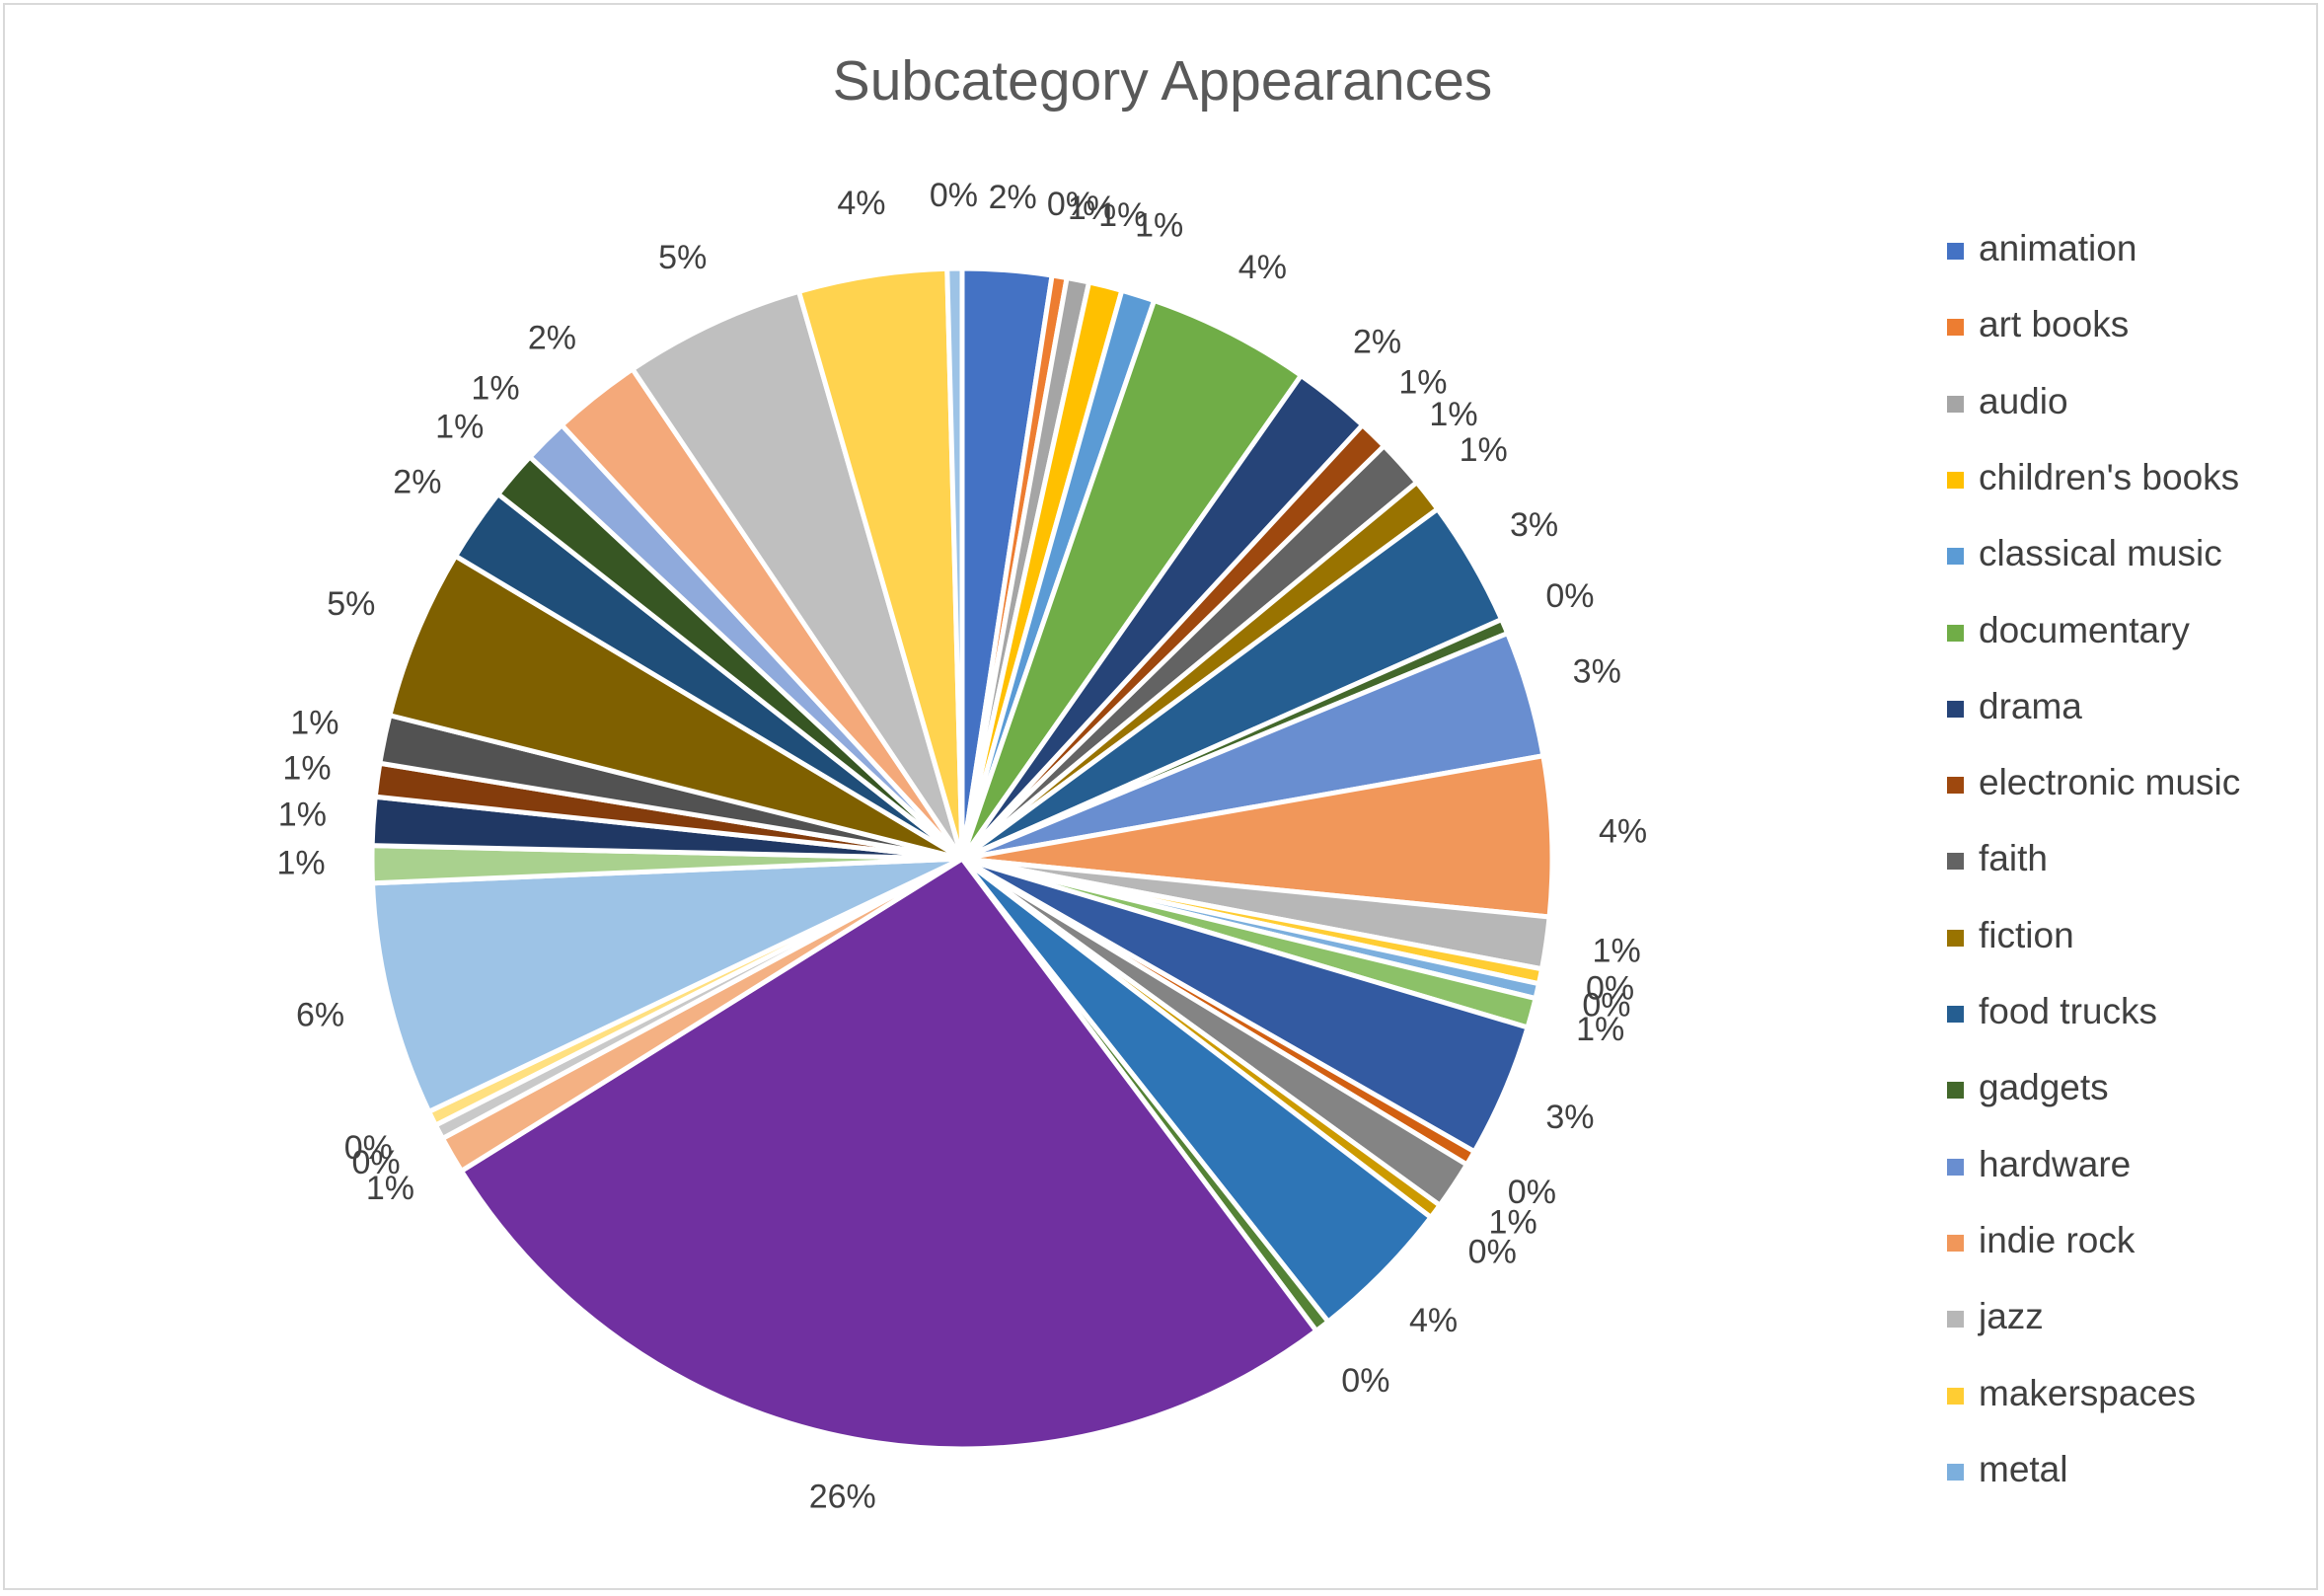 This screenshot has height=1596, width=2324. Describe the element at coordinates (1132, 580) in the screenshot. I see `pie-slice-documentary` at that location.